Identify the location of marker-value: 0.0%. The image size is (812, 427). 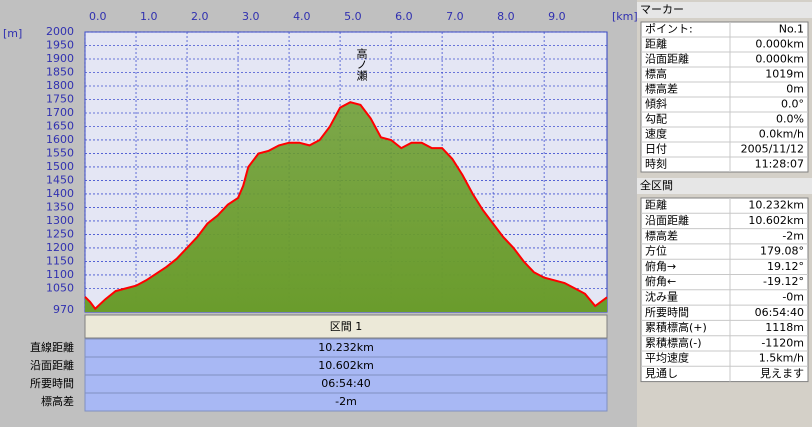
(790, 119).